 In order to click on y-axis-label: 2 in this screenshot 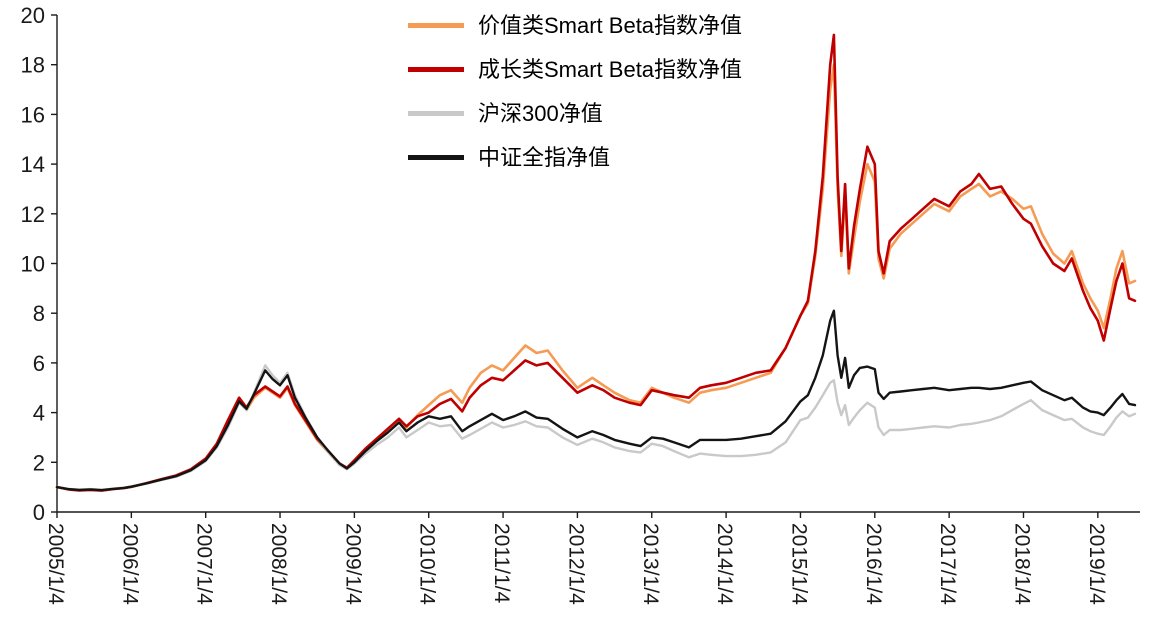, I will do `click(39, 462)`.